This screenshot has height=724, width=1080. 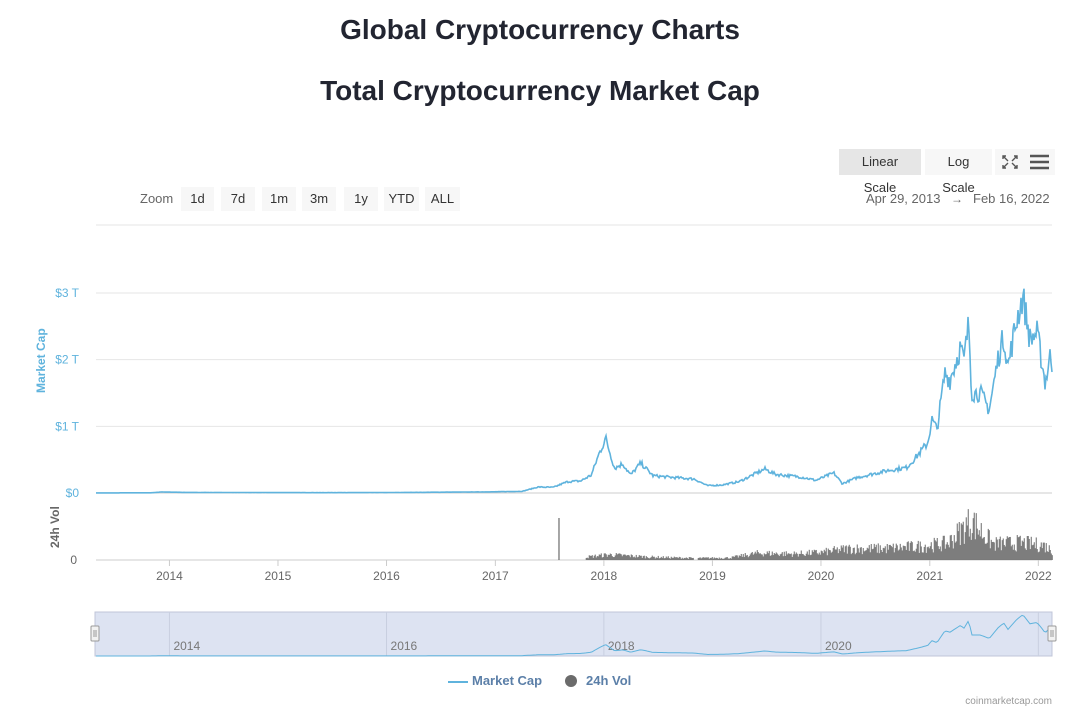 I want to click on credits-link: coinmarketcap.com, so click(x=1008, y=701).